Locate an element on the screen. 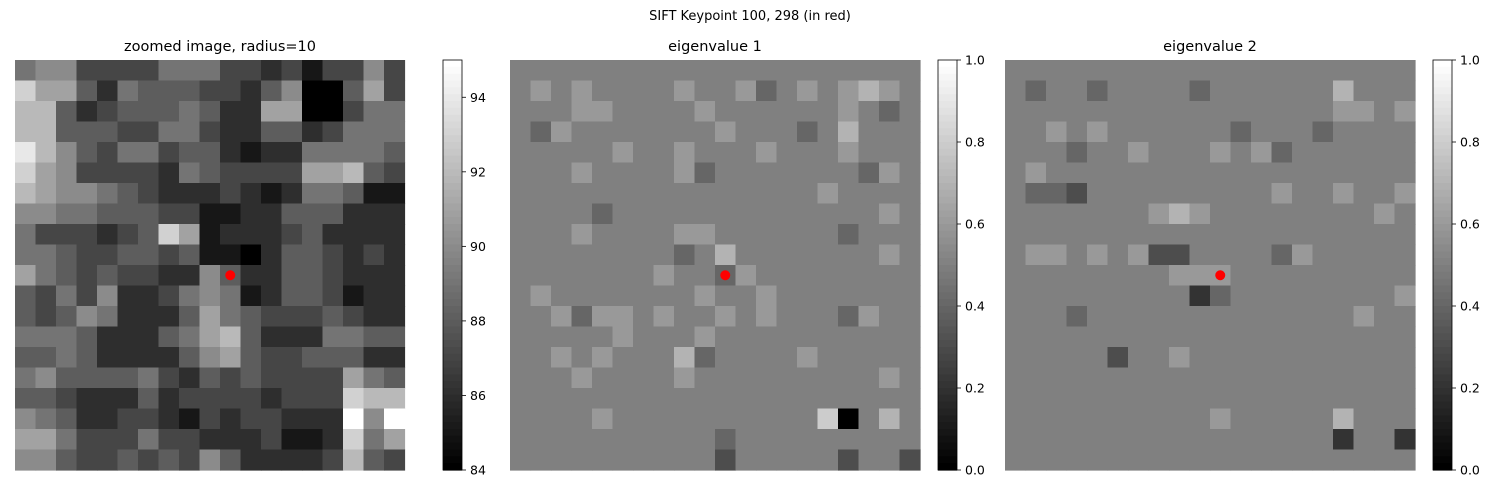  colorbar-3: 0.0 0.2 0.4 0.6 0.8 1.0 is located at coordinates (1456, 265).